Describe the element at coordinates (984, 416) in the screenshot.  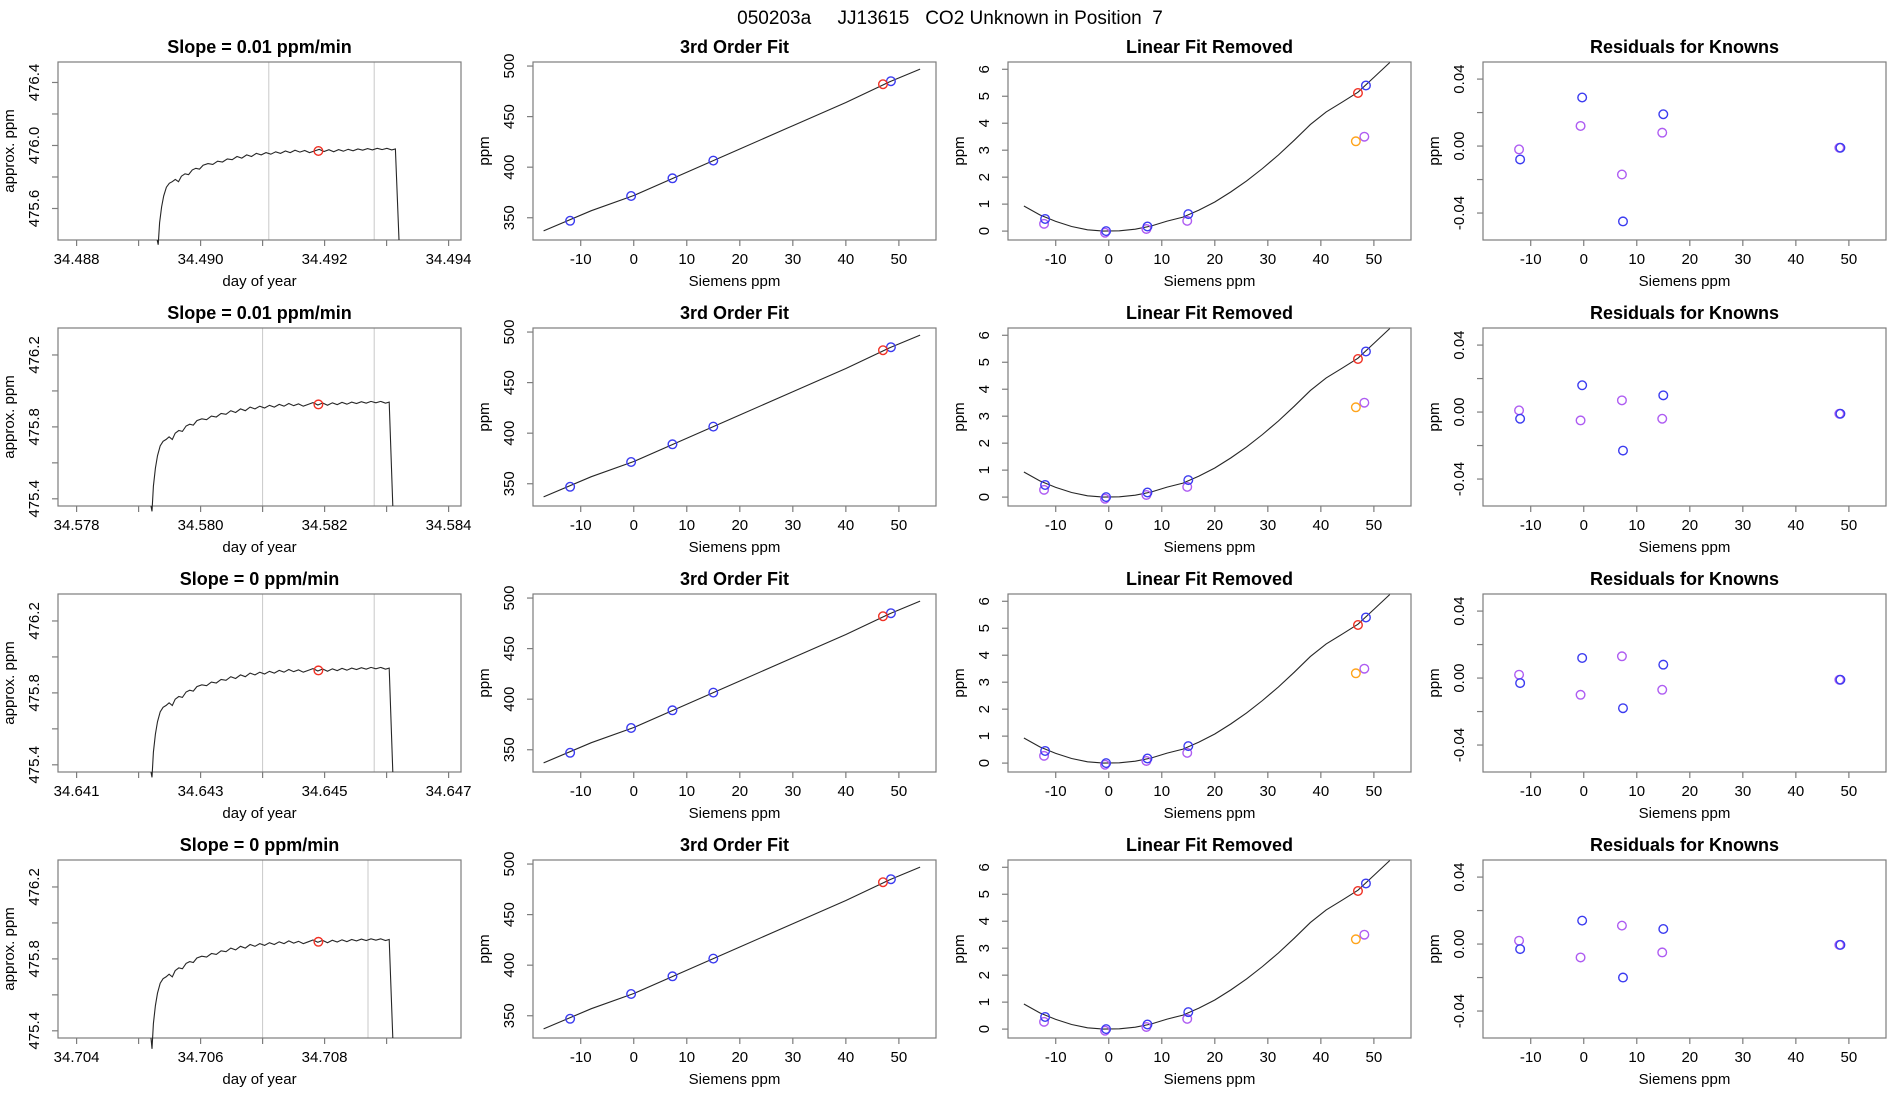
I see `svg-text: 3` at that location.